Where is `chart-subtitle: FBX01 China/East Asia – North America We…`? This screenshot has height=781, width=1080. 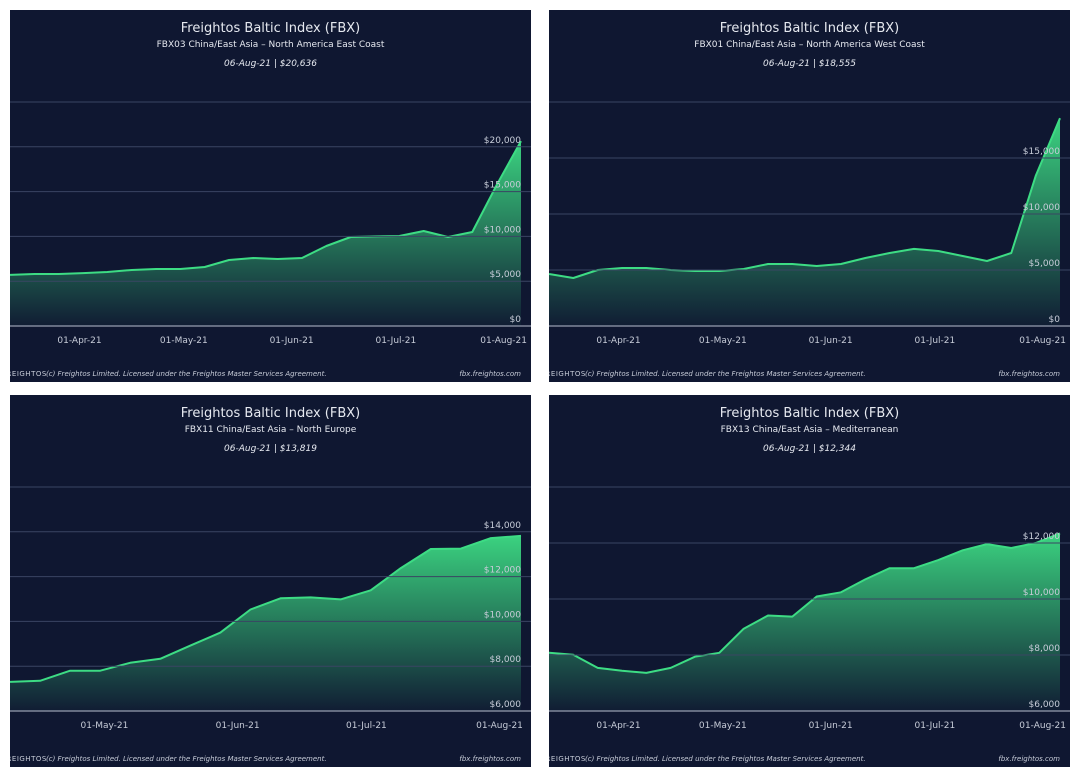 chart-subtitle: FBX01 China/East Asia – North America We… is located at coordinates (809, 45).